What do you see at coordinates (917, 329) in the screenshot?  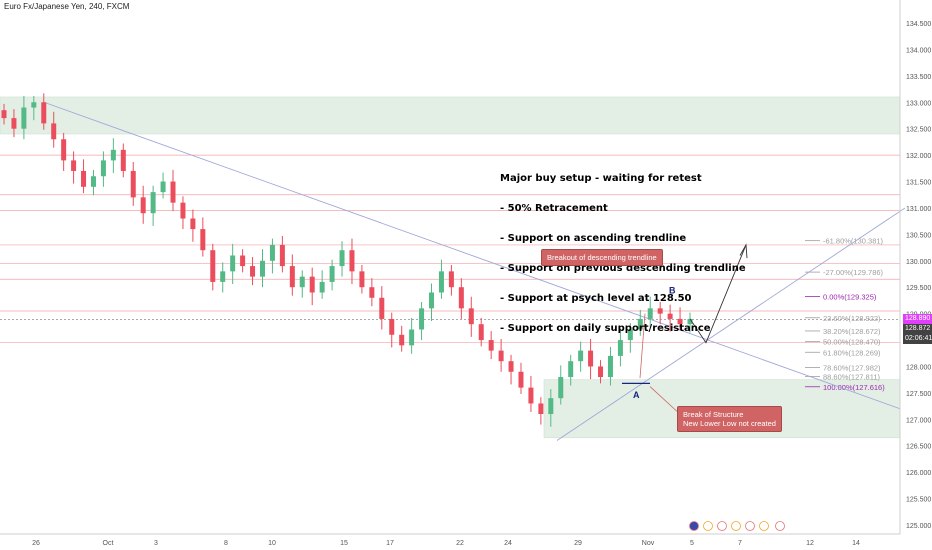 I see `last-price-tag: 128.872` at bounding box center [917, 329].